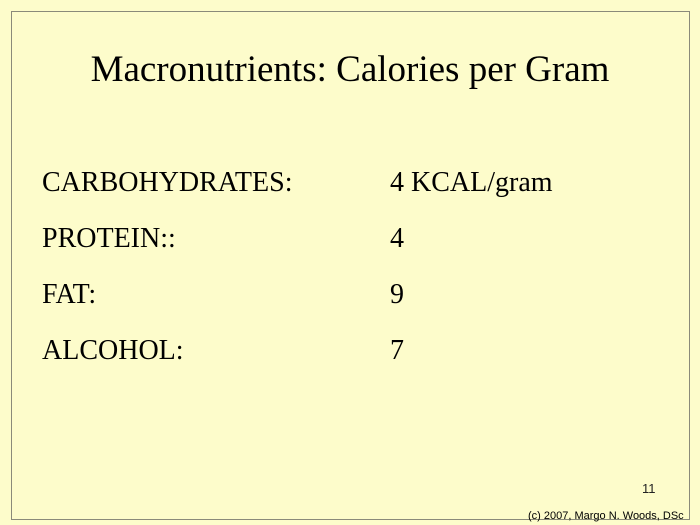  What do you see at coordinates (167, 182) in the screenshot?
I see `row-label: CARBOHYDRATES:` at bounding box center [167, 182].